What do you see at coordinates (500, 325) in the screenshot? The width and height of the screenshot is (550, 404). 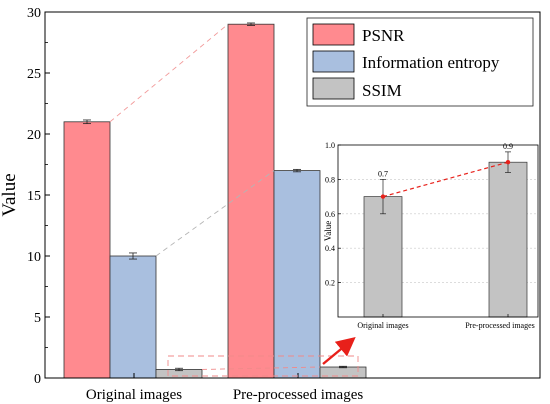 I see `inset-x-tick-label-pre-processed-images: Pre-processed images` at bounding box center [500, 325].